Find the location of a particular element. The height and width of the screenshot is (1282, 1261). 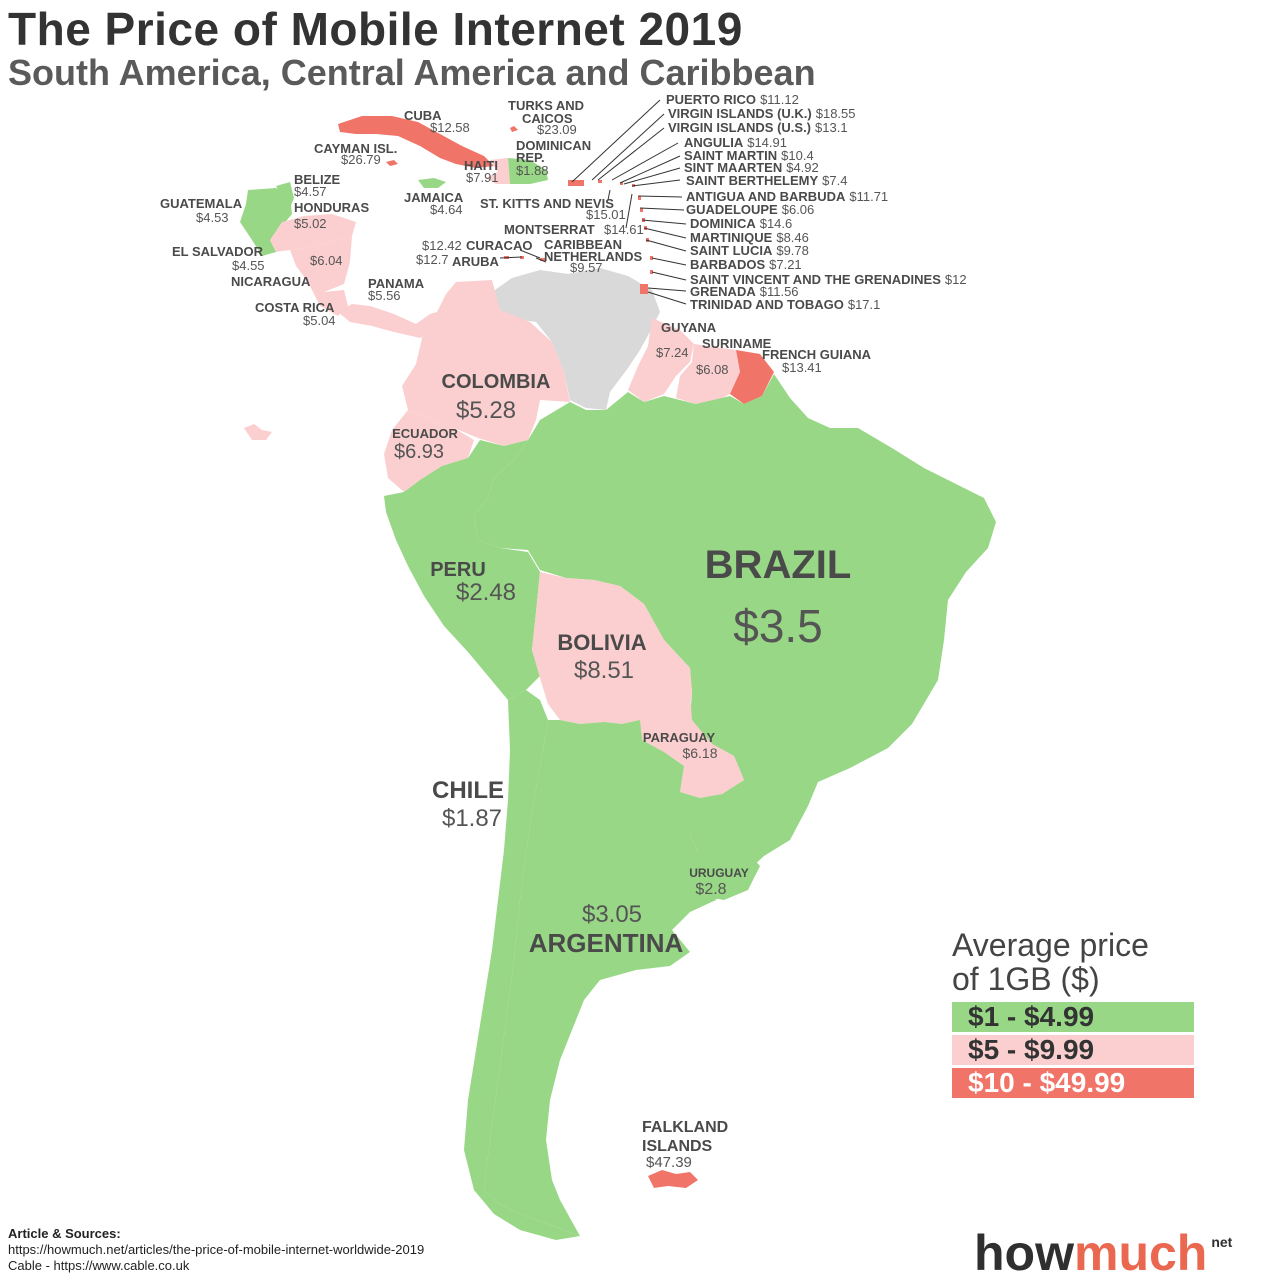

nicaragua-name: NICARAGUA is located at coordinates (271, 281).